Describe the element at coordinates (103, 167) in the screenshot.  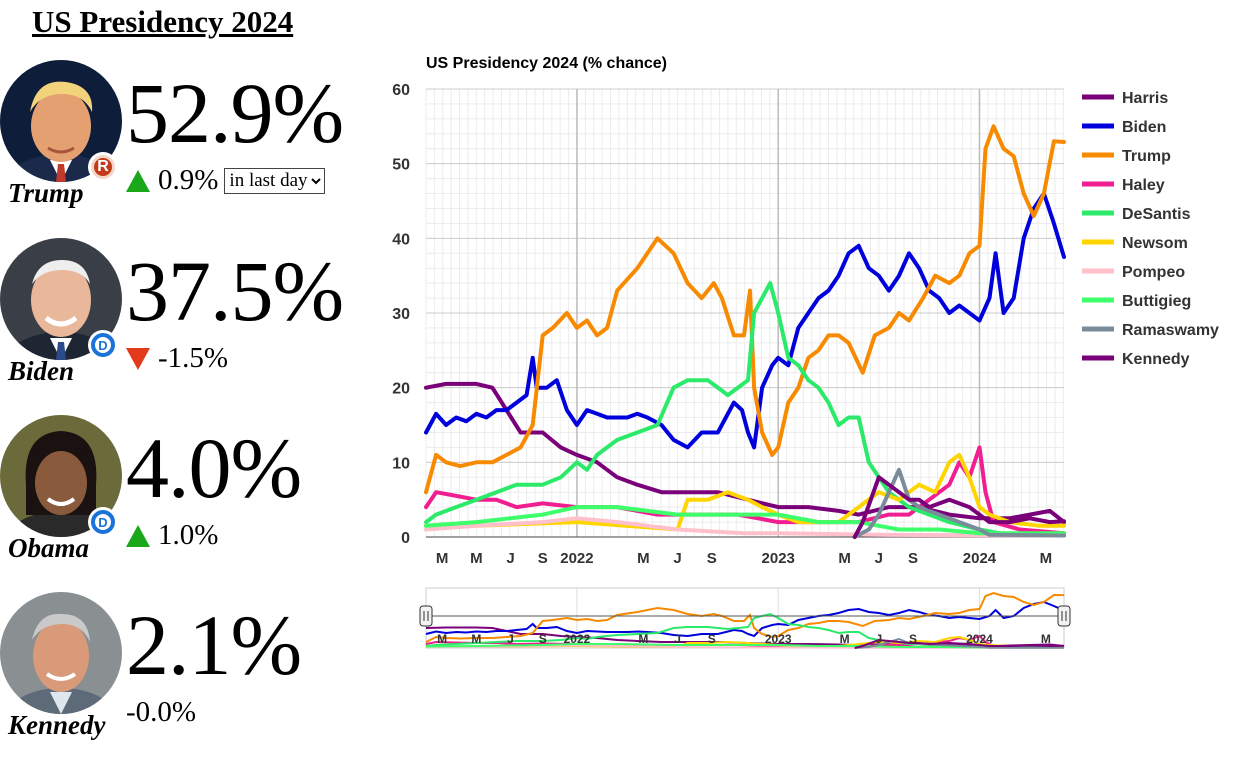
I see `republican-party-badge-icon: R` at that location.